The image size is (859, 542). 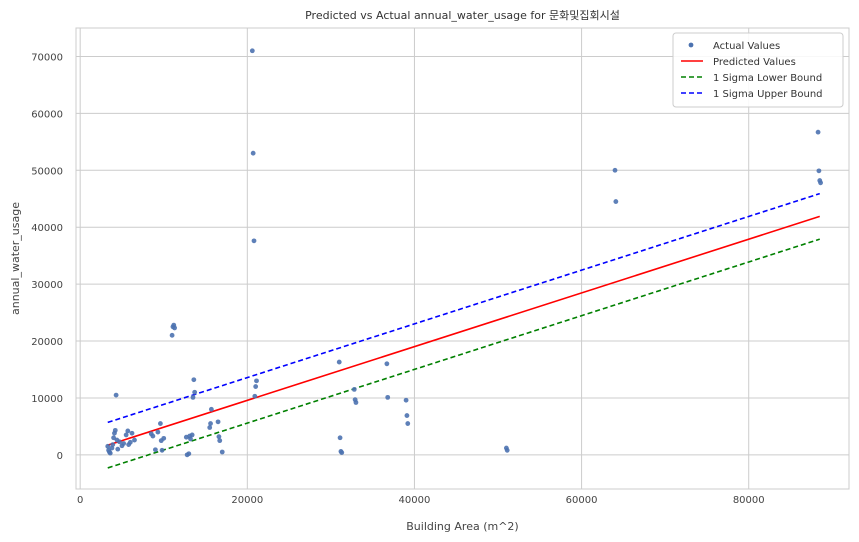 What do you see at coordinates (415, 500) in the screenshot?
I see `x-tick-label: 40000` at bounding box center [415, 500].